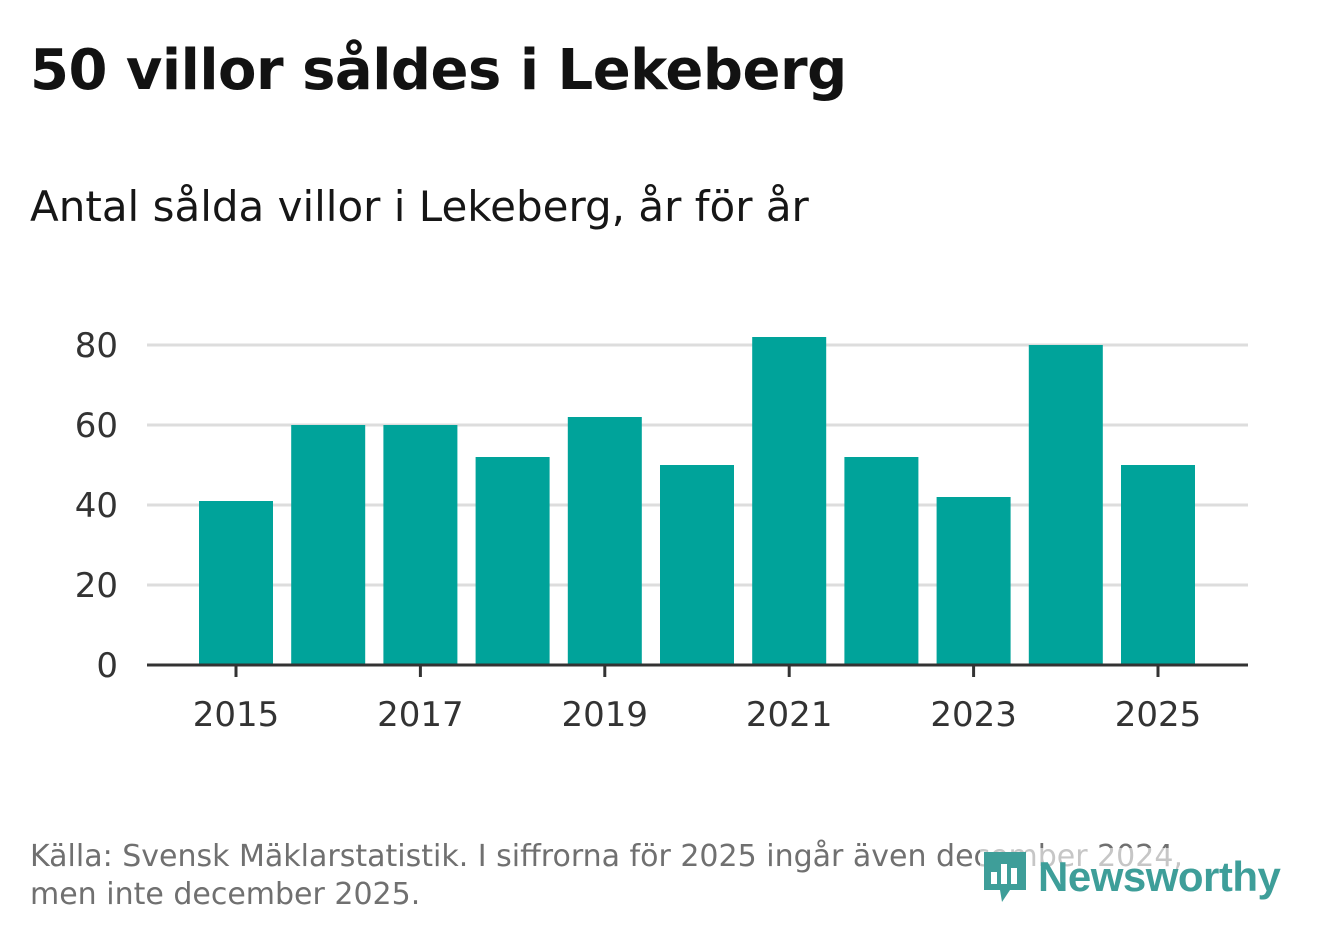  I want to click on x-tick-label: 2015, so click(236, 715).